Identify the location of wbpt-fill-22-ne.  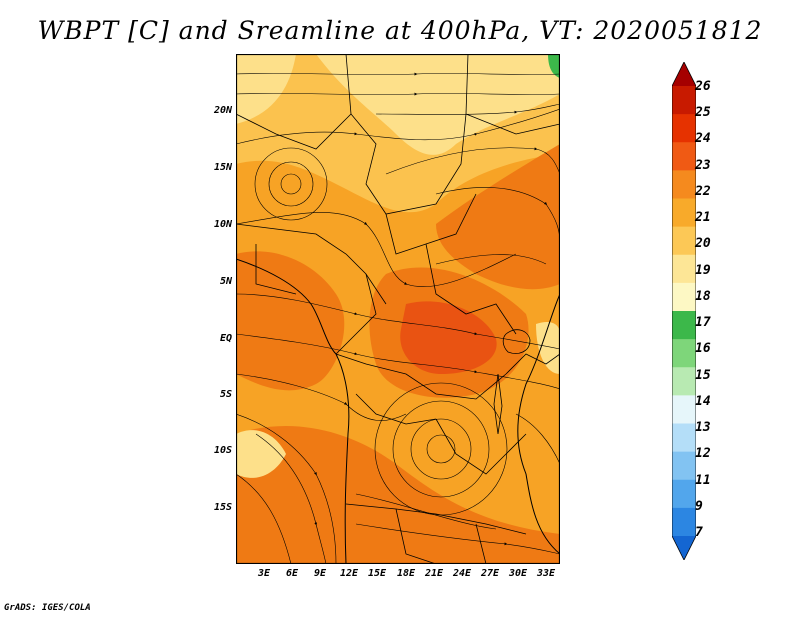
(498, 217).